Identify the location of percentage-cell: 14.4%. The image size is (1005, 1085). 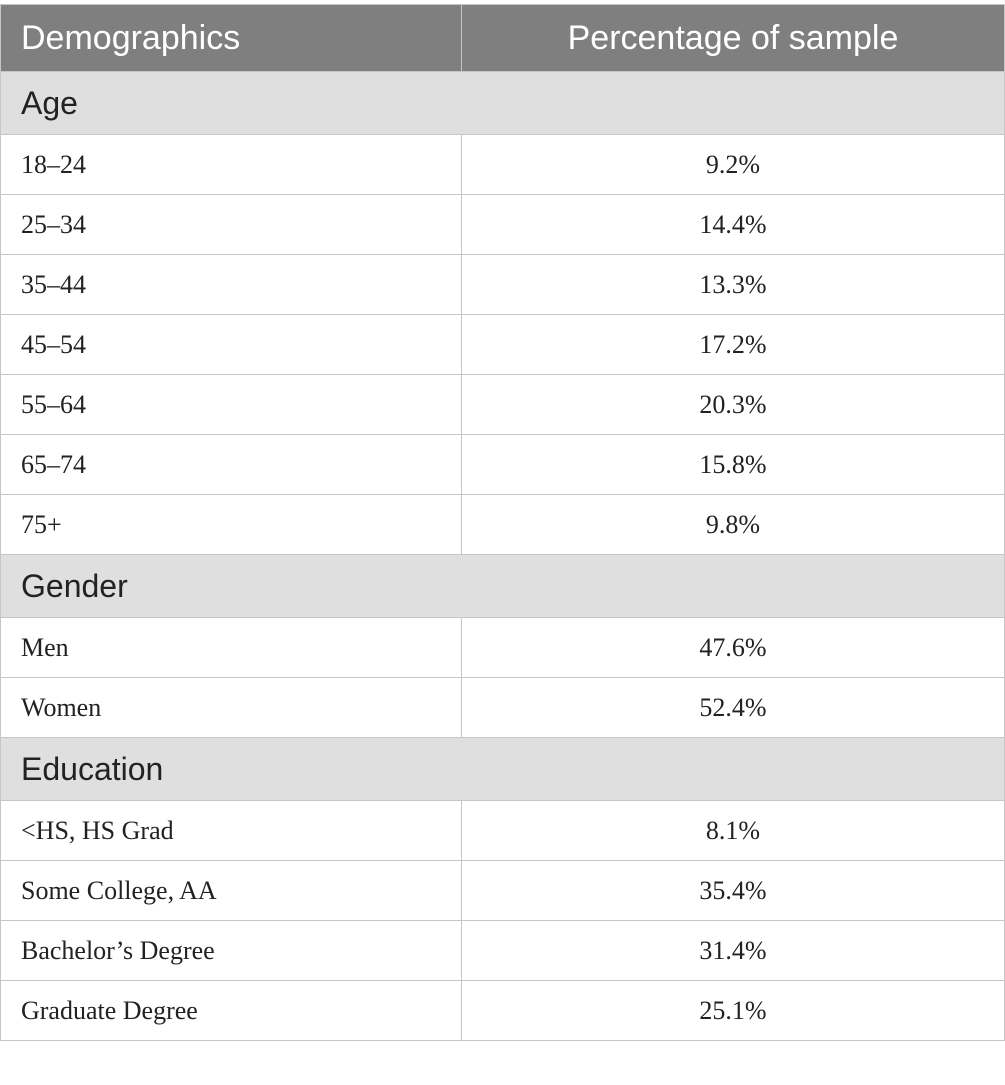
(733, 224).